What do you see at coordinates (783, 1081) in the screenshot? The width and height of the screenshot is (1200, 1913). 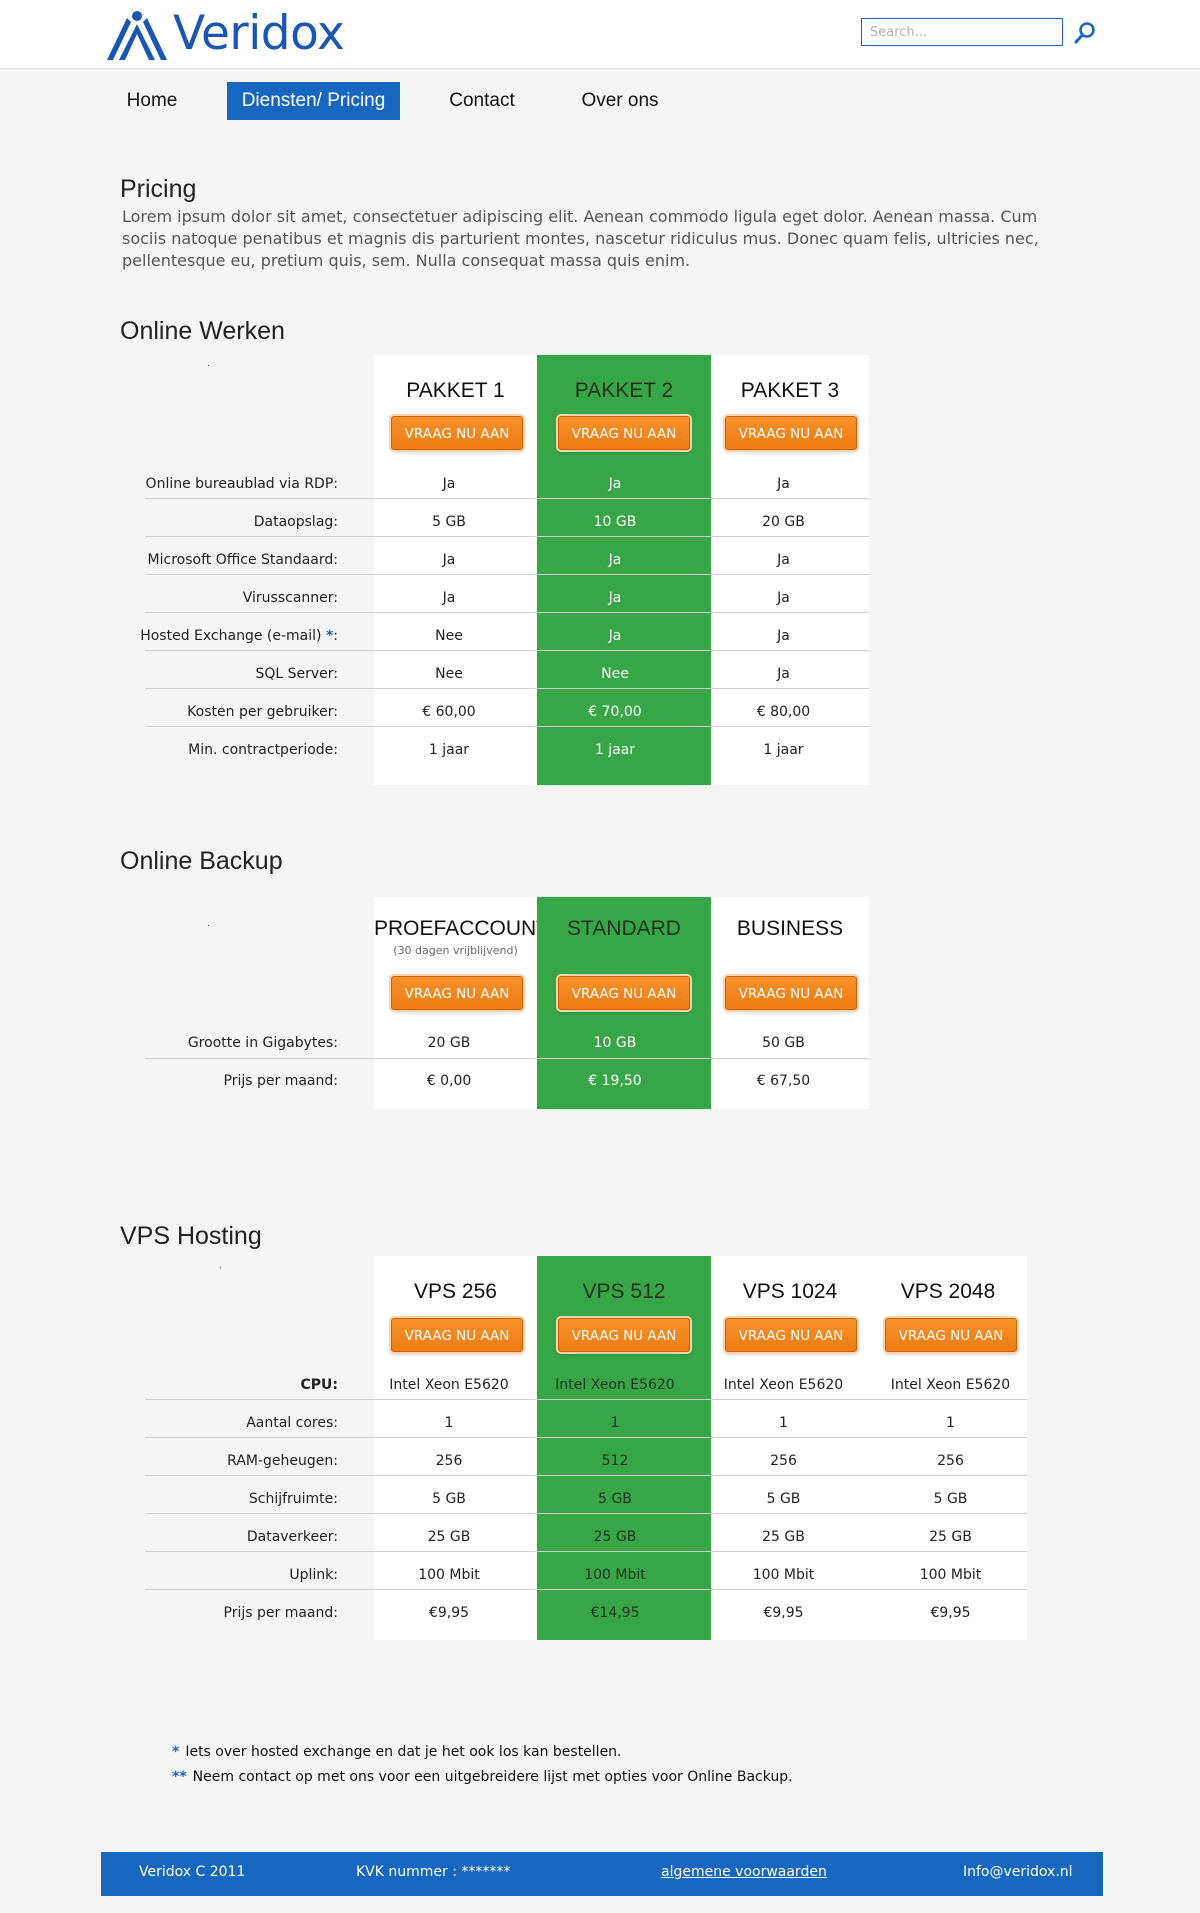 I see `table-cell: € 67,50` at bounding box center [783, 1081].